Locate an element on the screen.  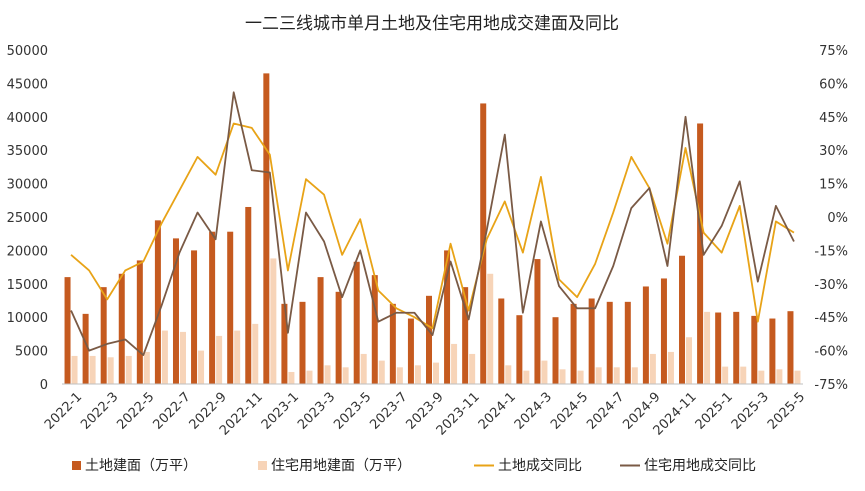
right-tick-label: 75% is located at coordinates (833, 51).